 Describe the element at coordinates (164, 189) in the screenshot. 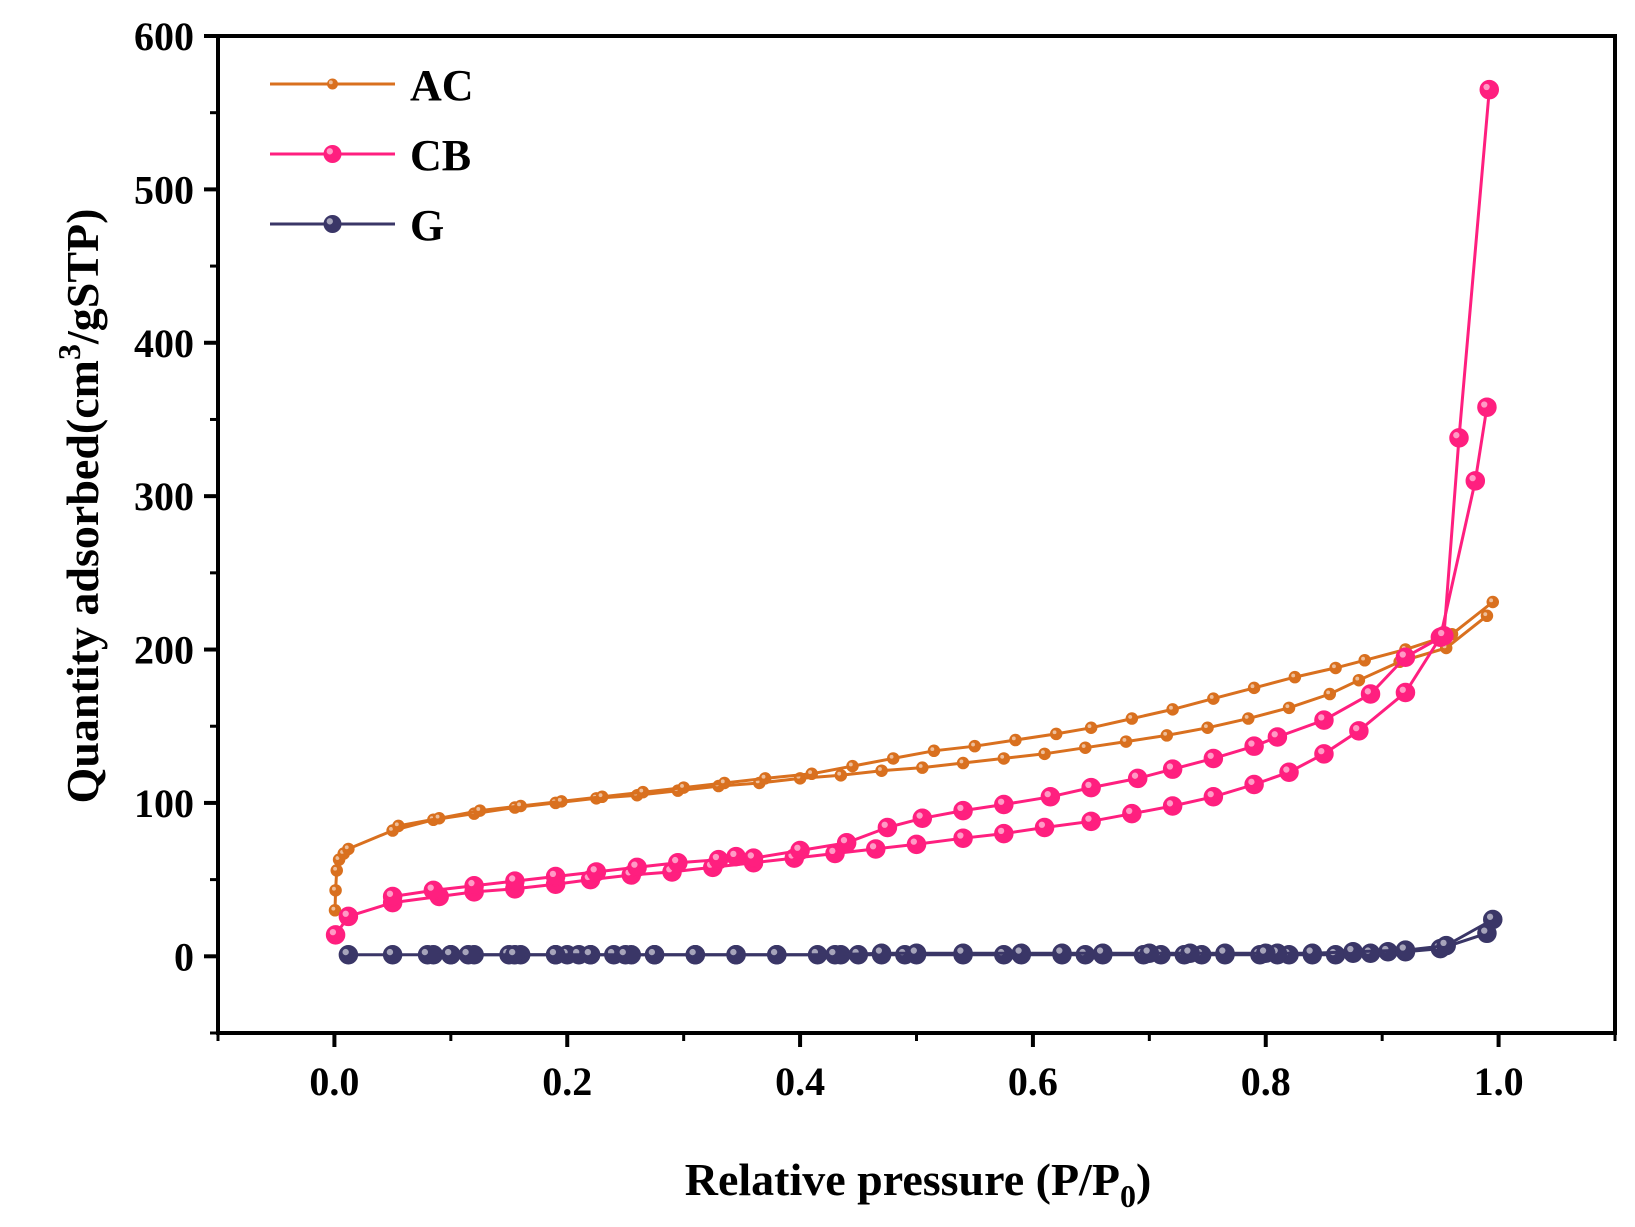

I see `y-tick-label: 500` at that location.